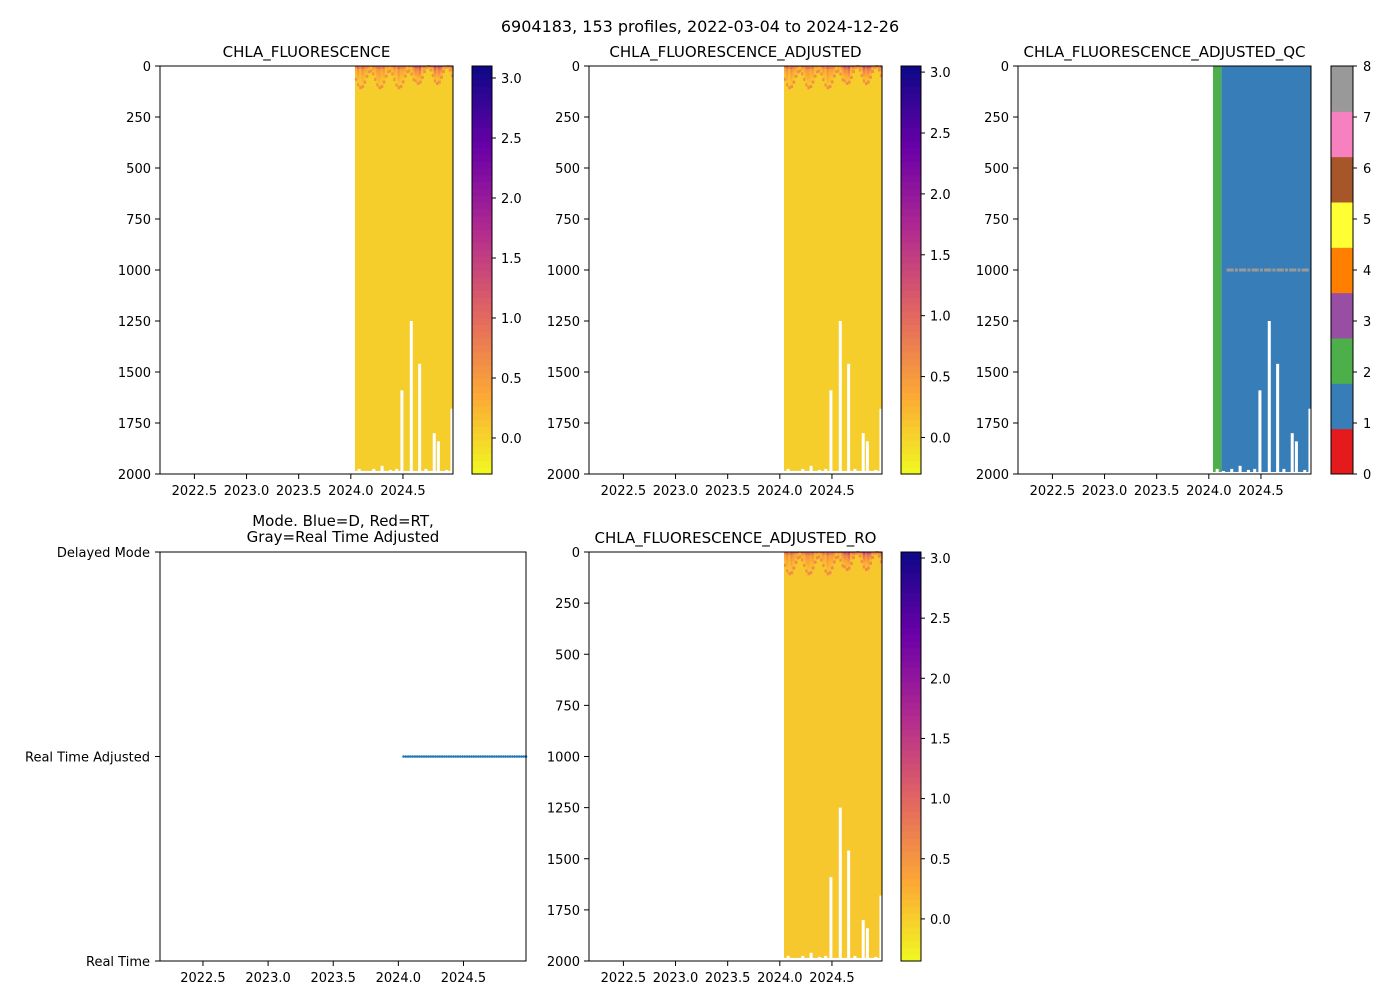  What do you see at coordinates (134, 475) in the screenshot?
I see `chla-ytick-label: 2000` at bounding box center [134, 475].